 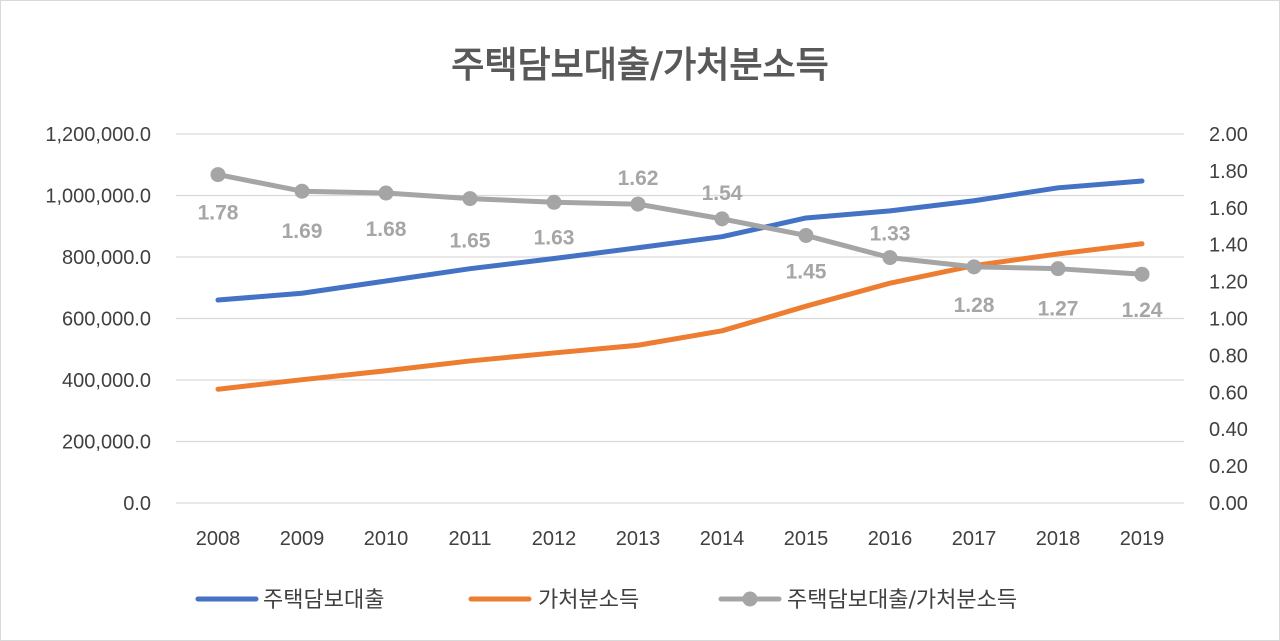 What do you see at coordinates (588, 600) in the screenshot?
I see `legend-label: 가처분소득` at bounding box center [588, 600].